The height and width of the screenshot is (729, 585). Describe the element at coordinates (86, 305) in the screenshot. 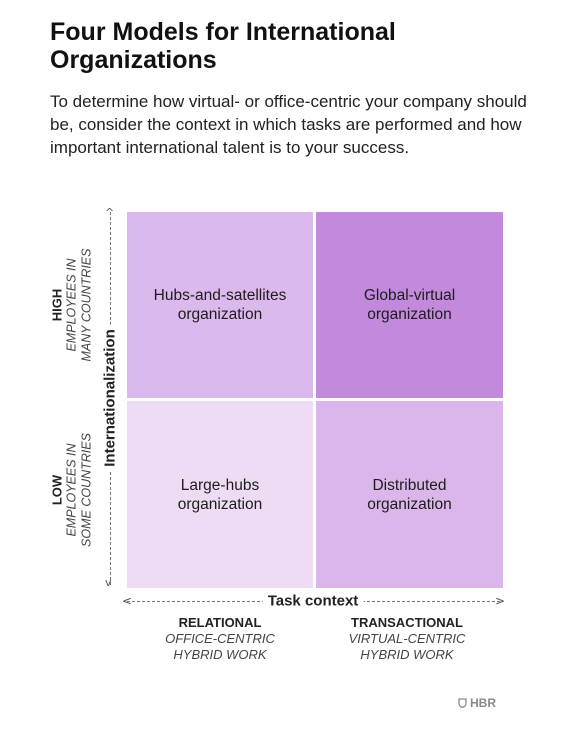

I see `y-label-high-line2: MANY COUNTRIES` at that location.